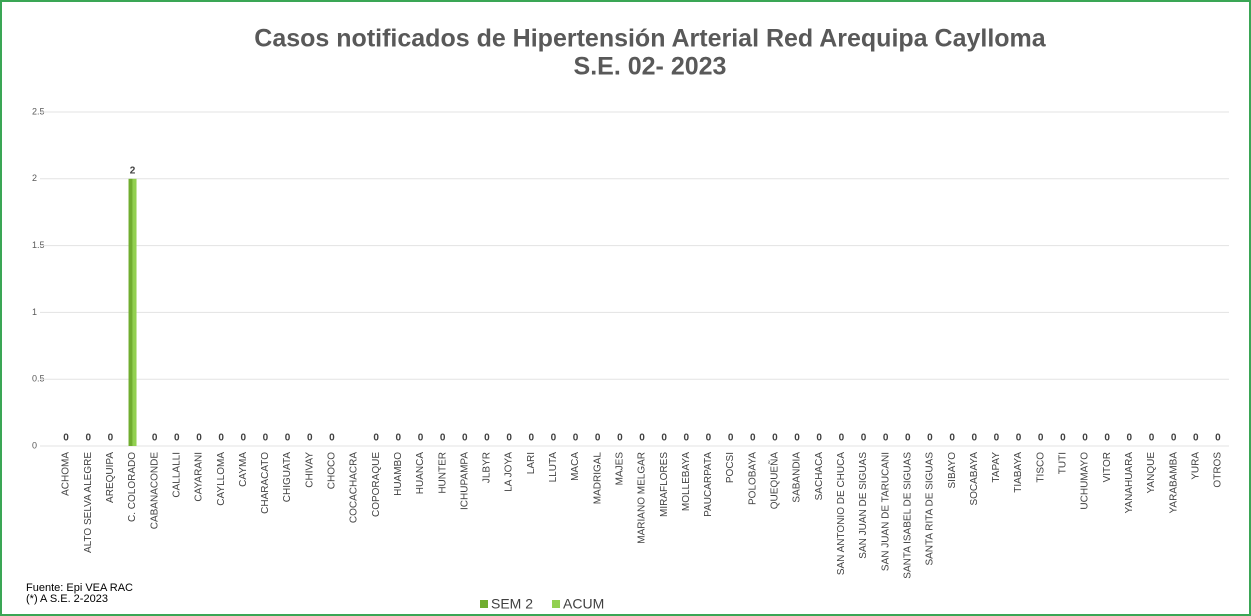  Describe the element at coordinates (265, 483) in the screenshot. I see `x-tick-label: CHARACATO` at that location.